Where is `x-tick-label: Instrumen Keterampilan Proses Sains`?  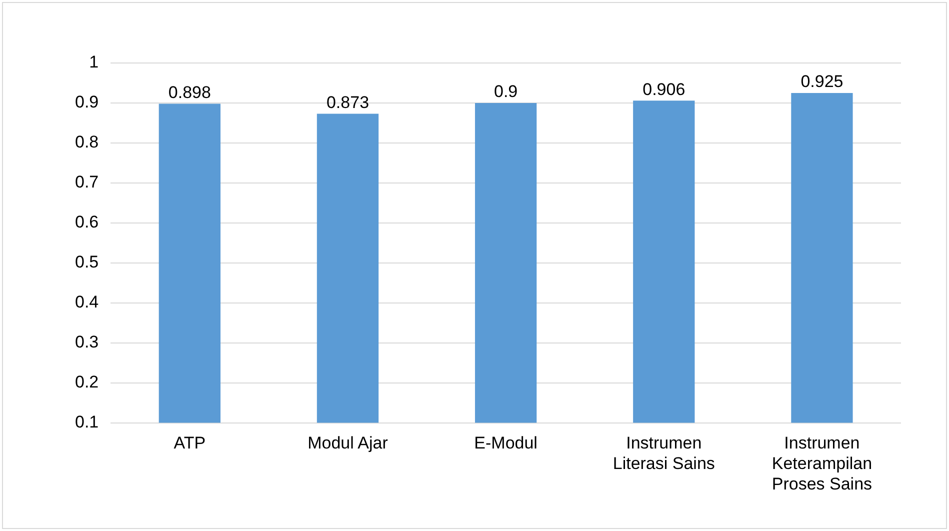
x-tick-label: Instrumen Keterampilan Proses Sains is located at coordinates (822, 464).